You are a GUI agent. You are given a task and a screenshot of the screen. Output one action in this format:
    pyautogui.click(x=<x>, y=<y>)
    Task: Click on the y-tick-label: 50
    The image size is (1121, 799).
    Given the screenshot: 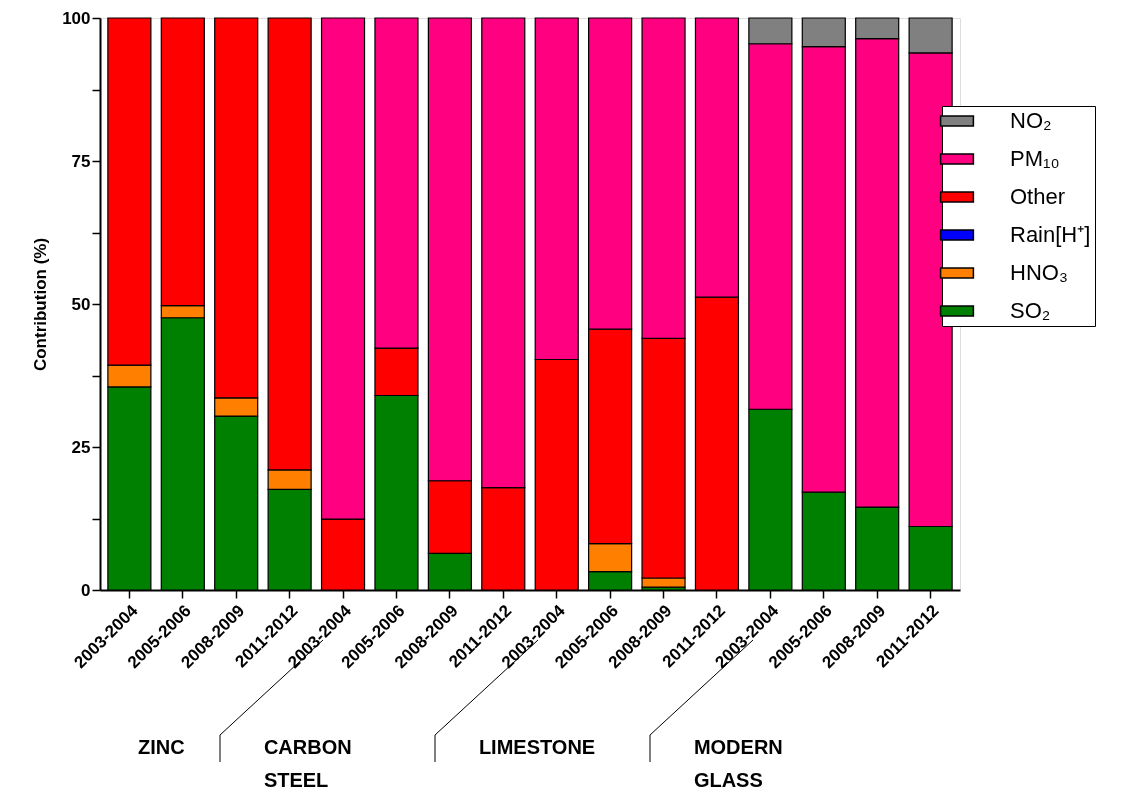 What is the action you would take?
    pyautogui.click(x=81, y=304)
    